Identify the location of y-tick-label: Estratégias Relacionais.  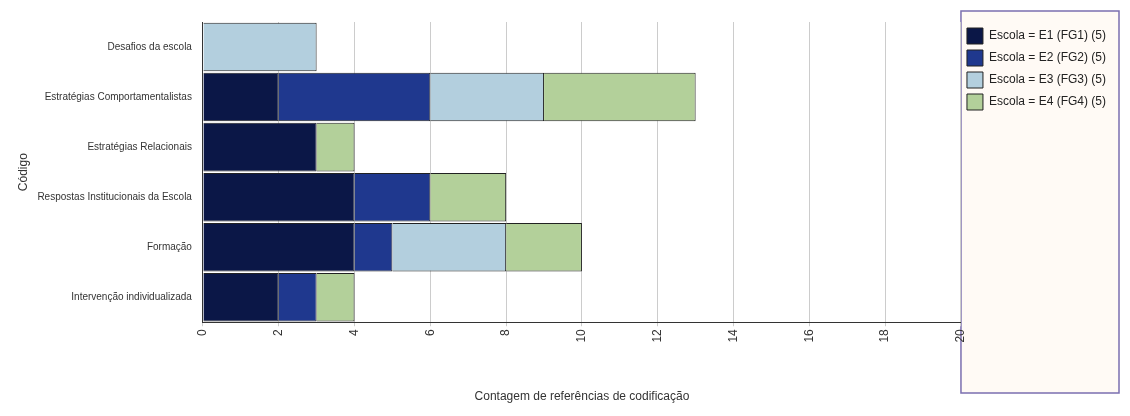
(139, 146).